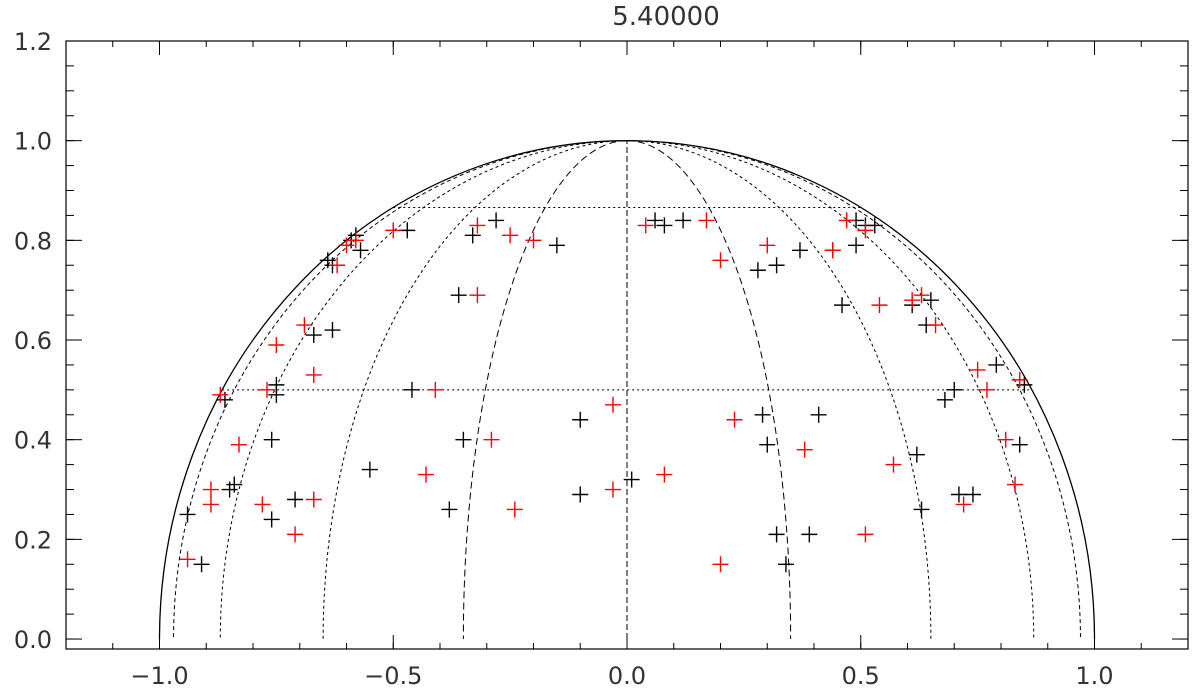 This screenshot has width=1200, height=689. I want to click on x-tick-label: 0.0, so click(627, 675).